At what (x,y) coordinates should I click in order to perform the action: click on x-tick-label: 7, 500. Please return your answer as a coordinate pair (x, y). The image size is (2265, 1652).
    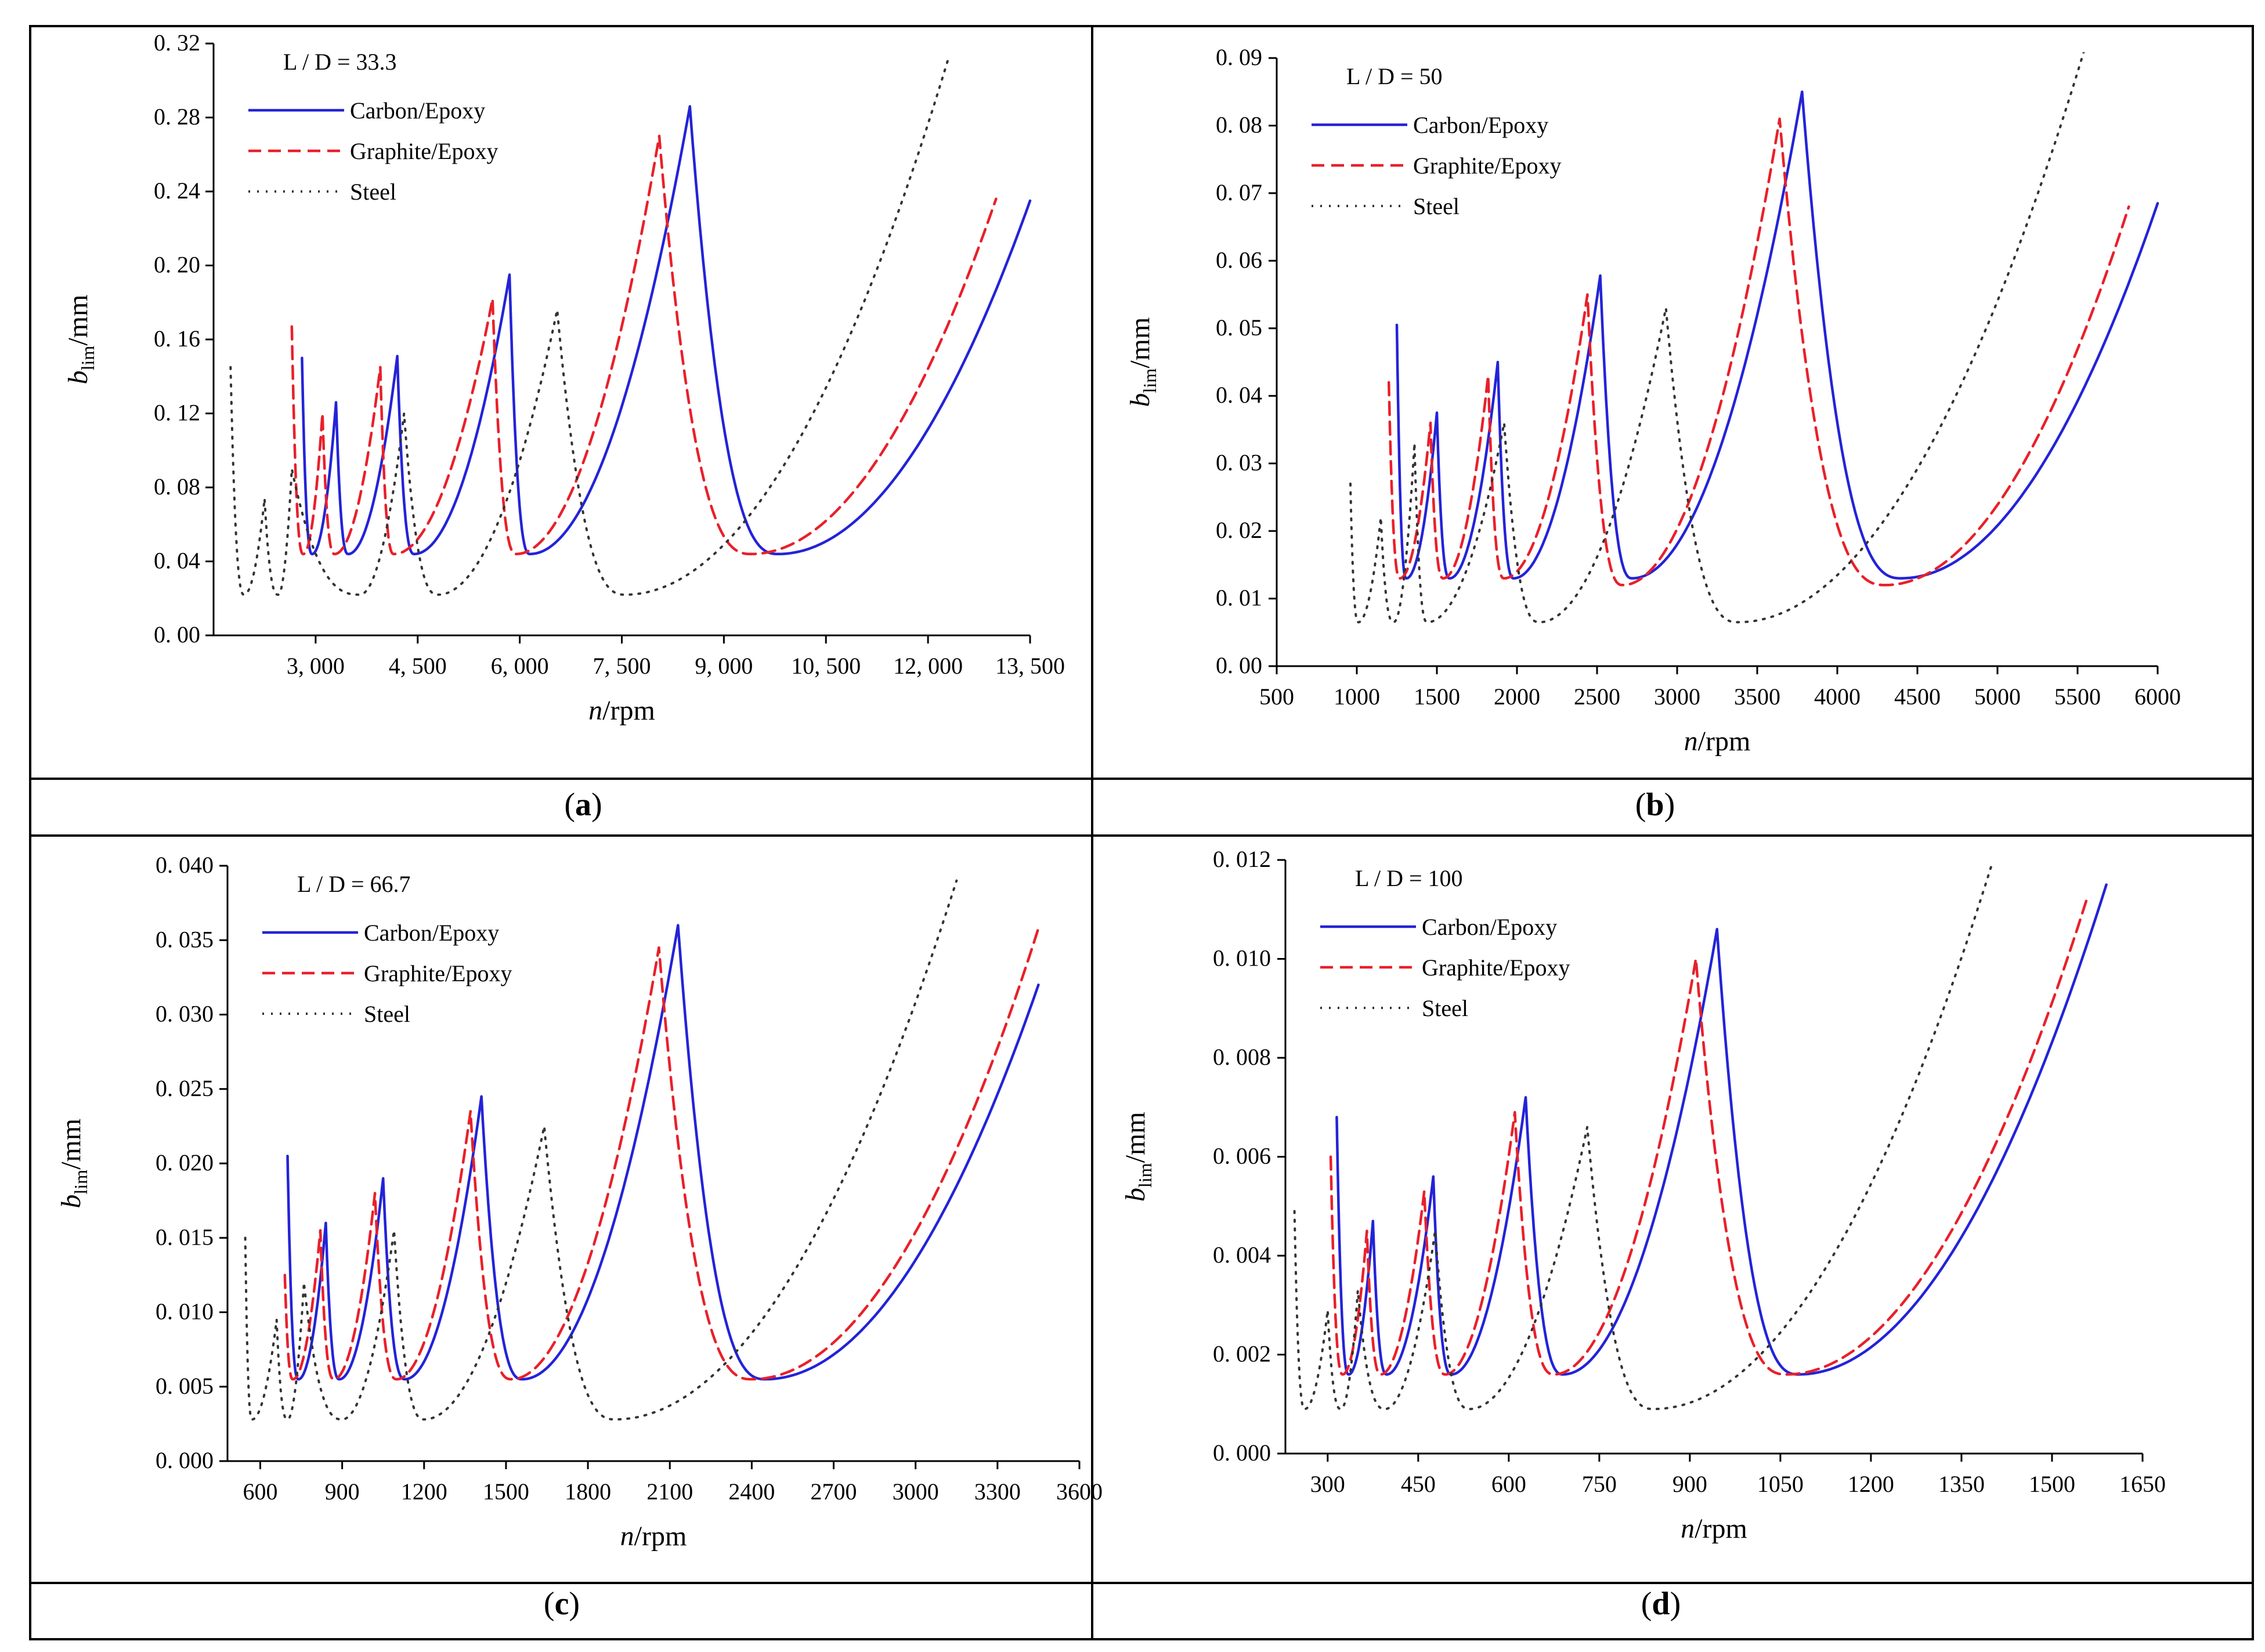
    Looking at the image, I should click on (622, 666).